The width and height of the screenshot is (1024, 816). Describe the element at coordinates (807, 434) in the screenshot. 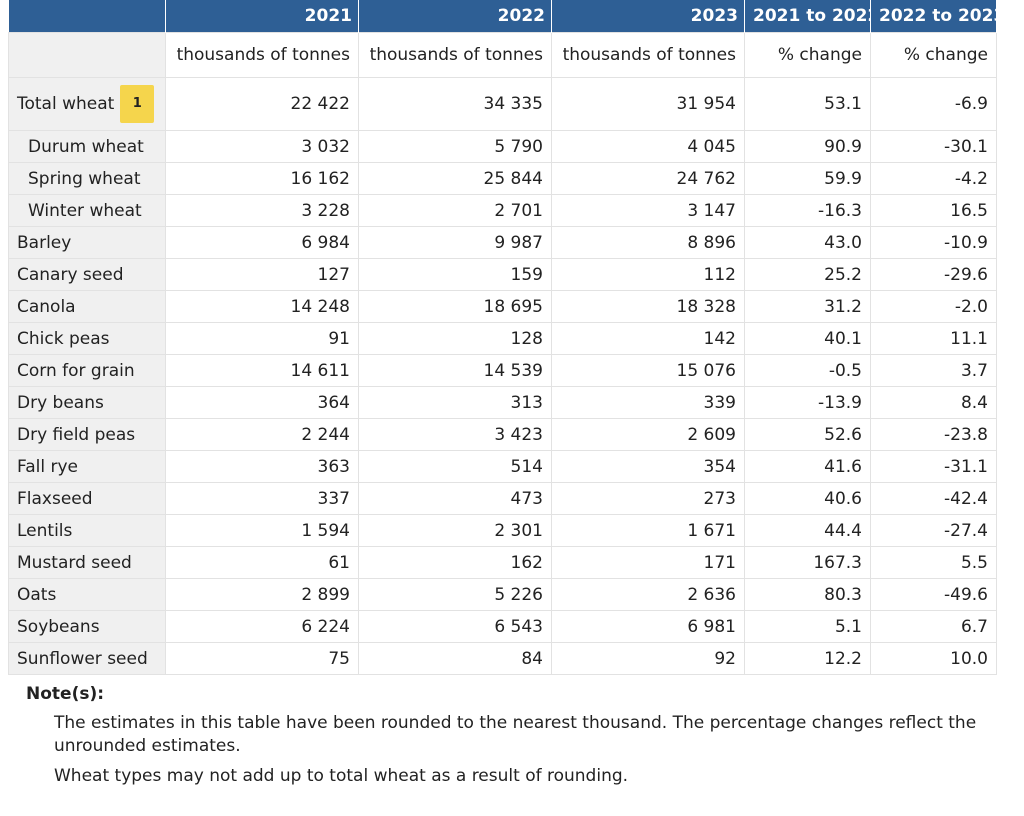

I see `table-cell: 52.6` at that location.